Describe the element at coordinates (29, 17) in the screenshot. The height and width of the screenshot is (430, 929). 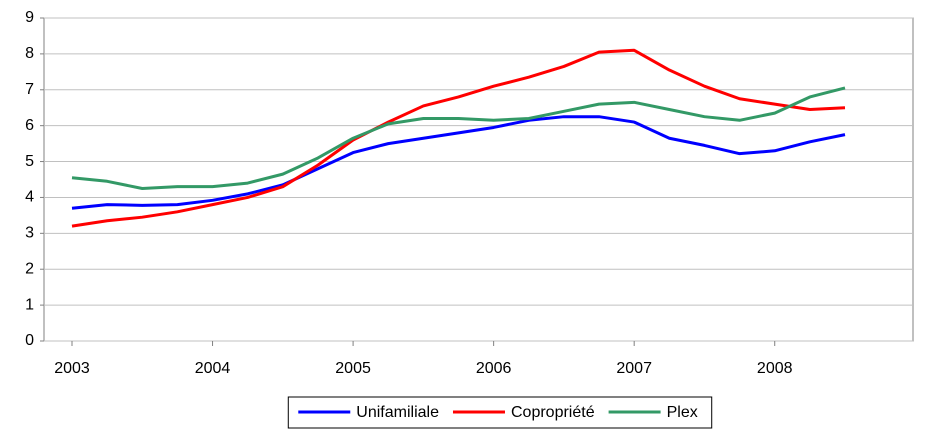
I see `y-tick-label: 9` at that location.